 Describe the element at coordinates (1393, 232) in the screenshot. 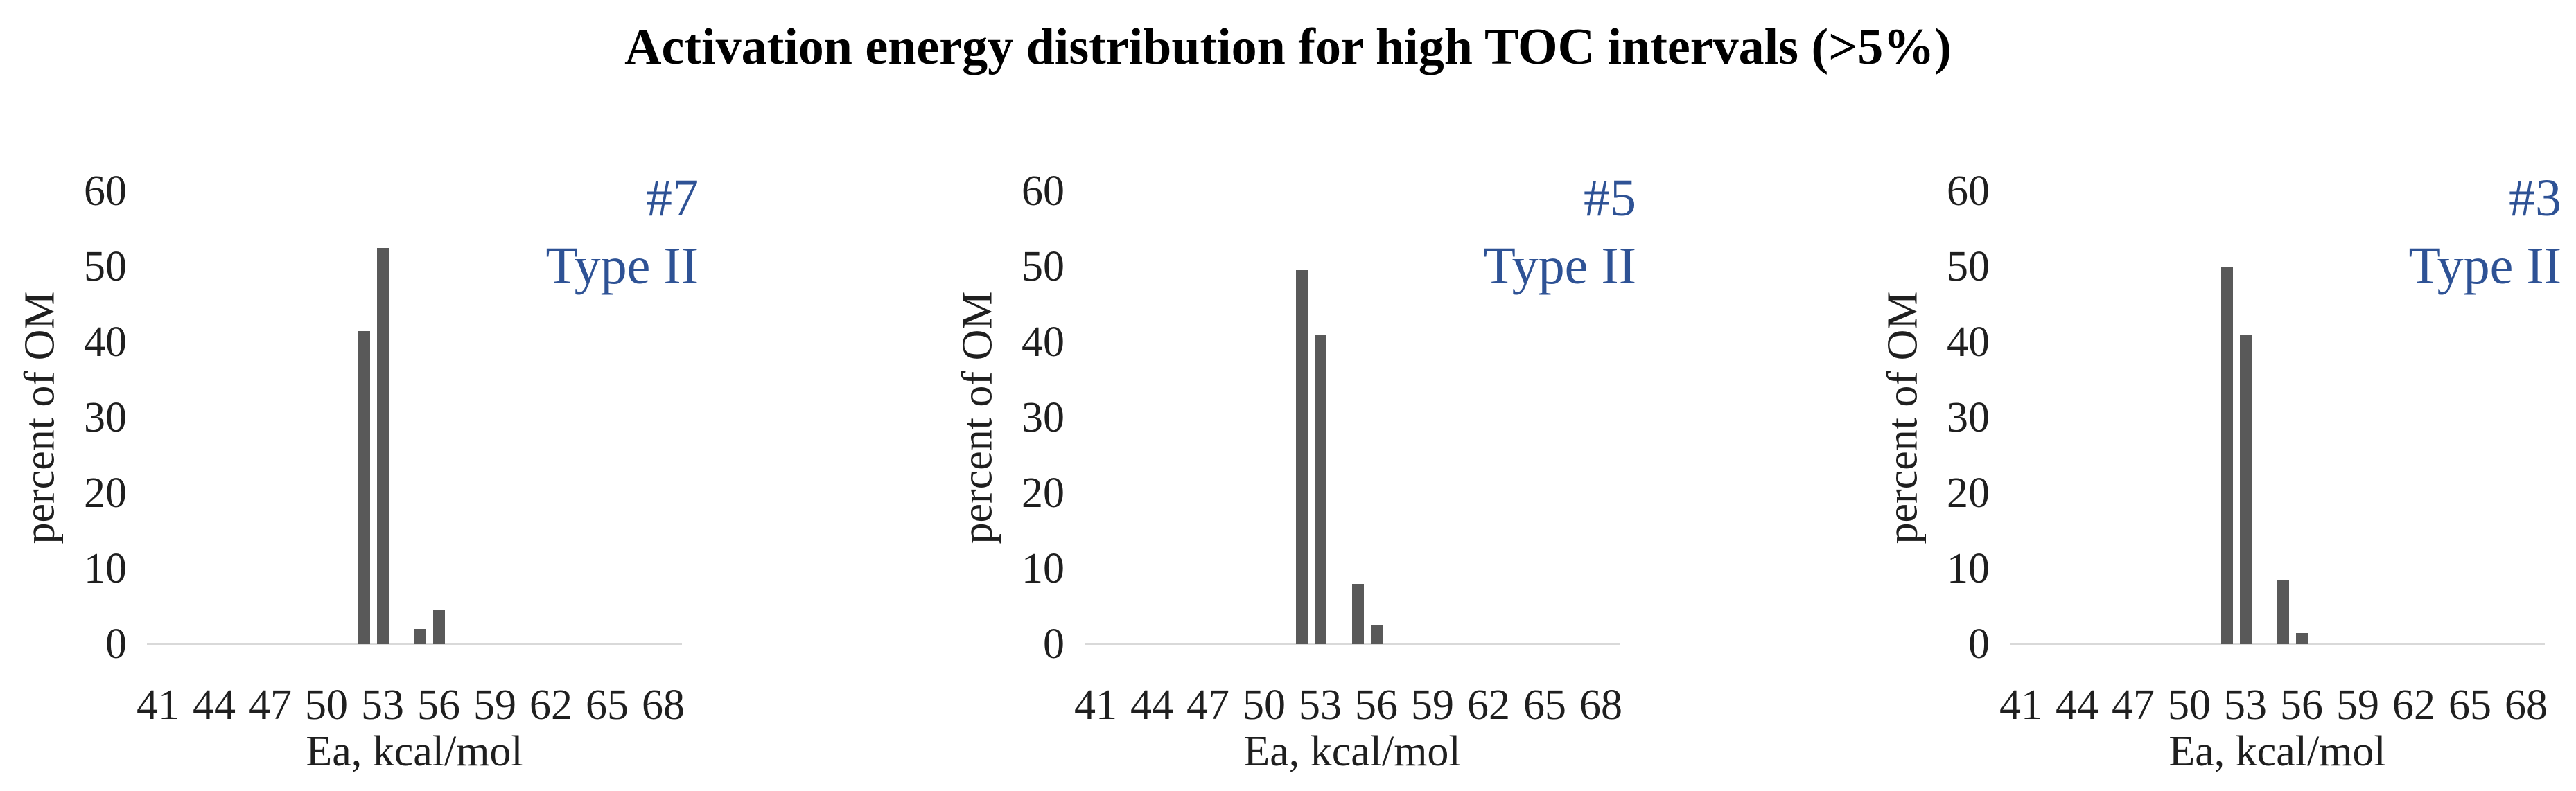

I see `panel-annotation: #5 Type II` at that location.